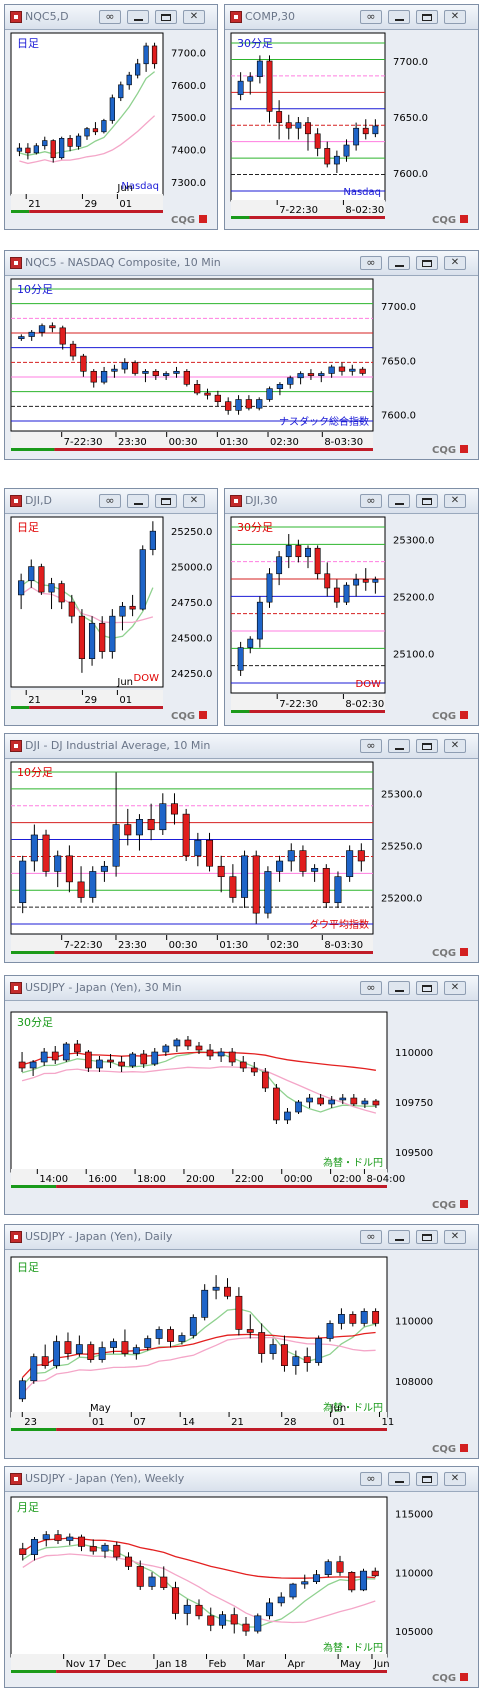 This screenshot has width=483, height=1691. Describe the element at coordinates (191, 603) in the screenshot. I see `y-tick-label: 24750.0` at that location.